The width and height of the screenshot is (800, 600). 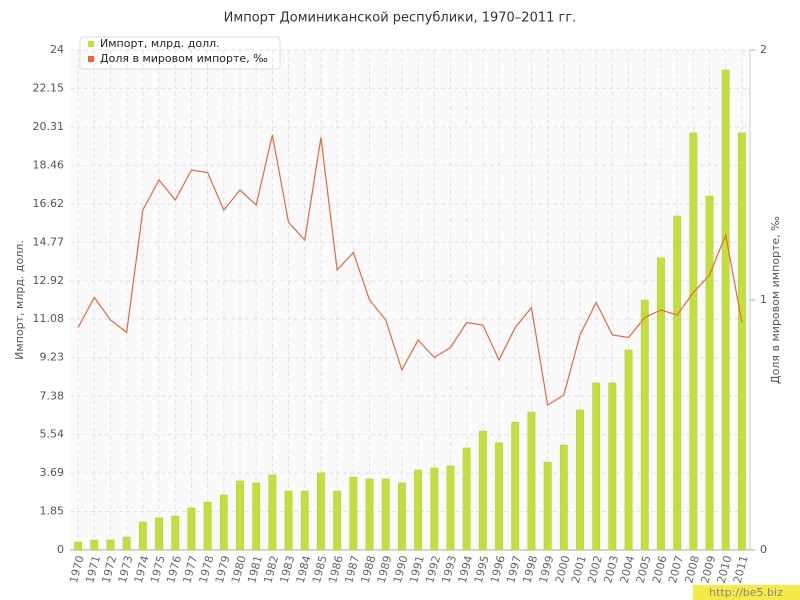 I want to click on legend-label: Импорт, млрд. долл., so click(x=160, y=43).